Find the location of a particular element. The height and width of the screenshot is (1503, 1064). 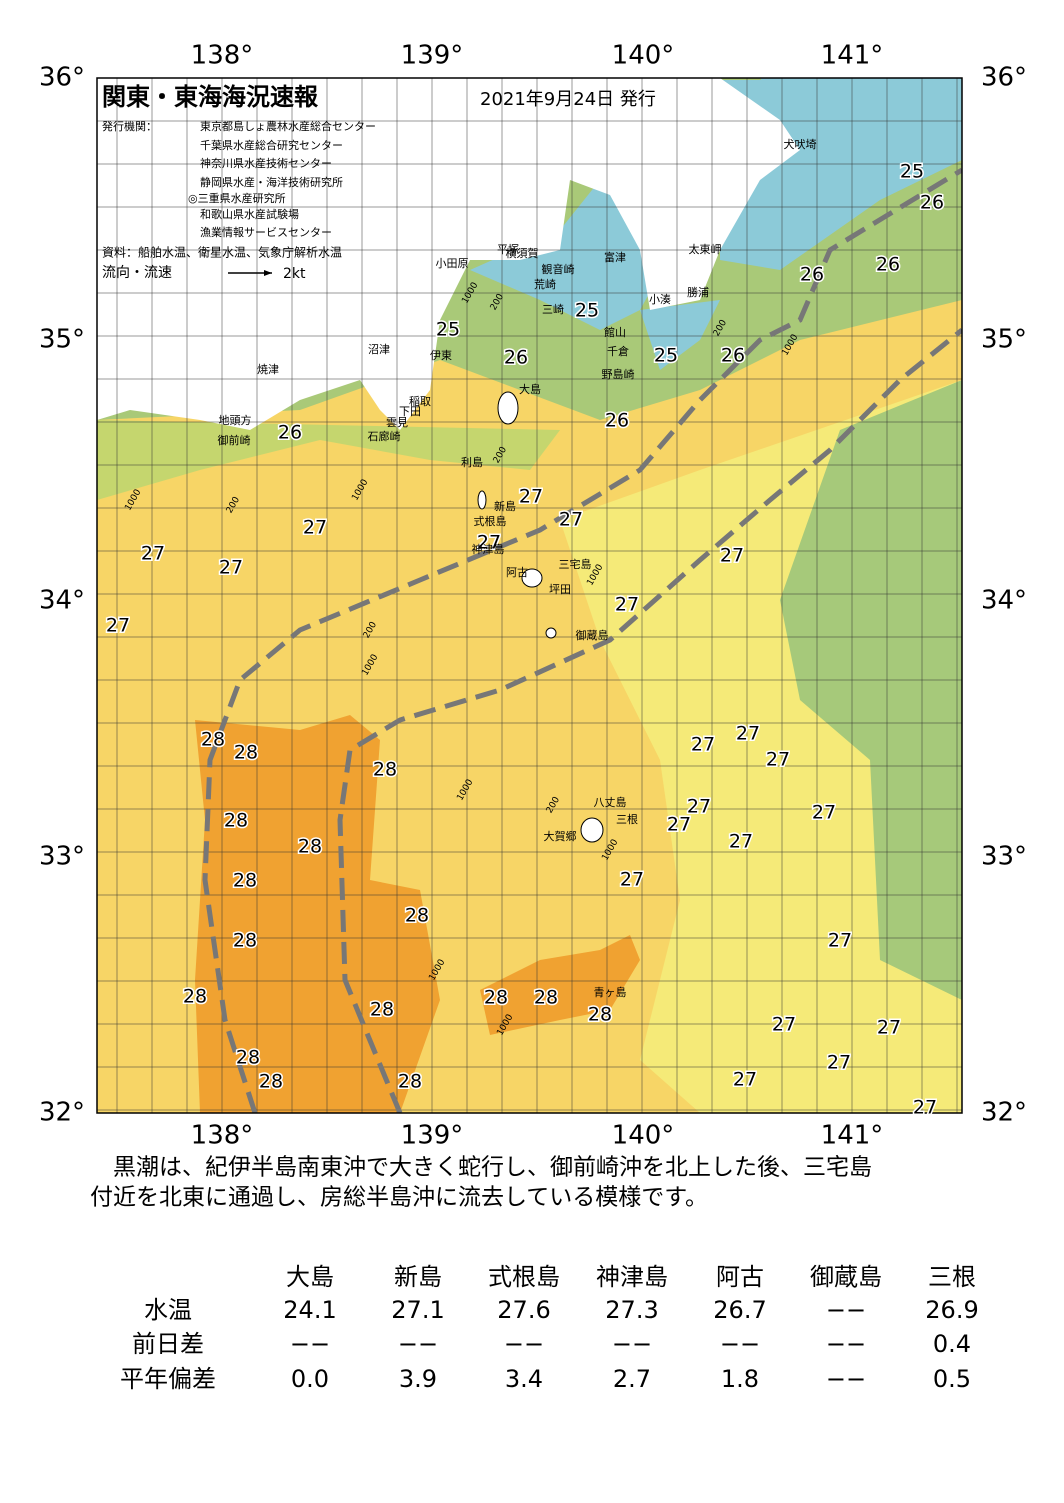

publisher: 和歌山県水産試験場 is located at coordinates (249, 214).